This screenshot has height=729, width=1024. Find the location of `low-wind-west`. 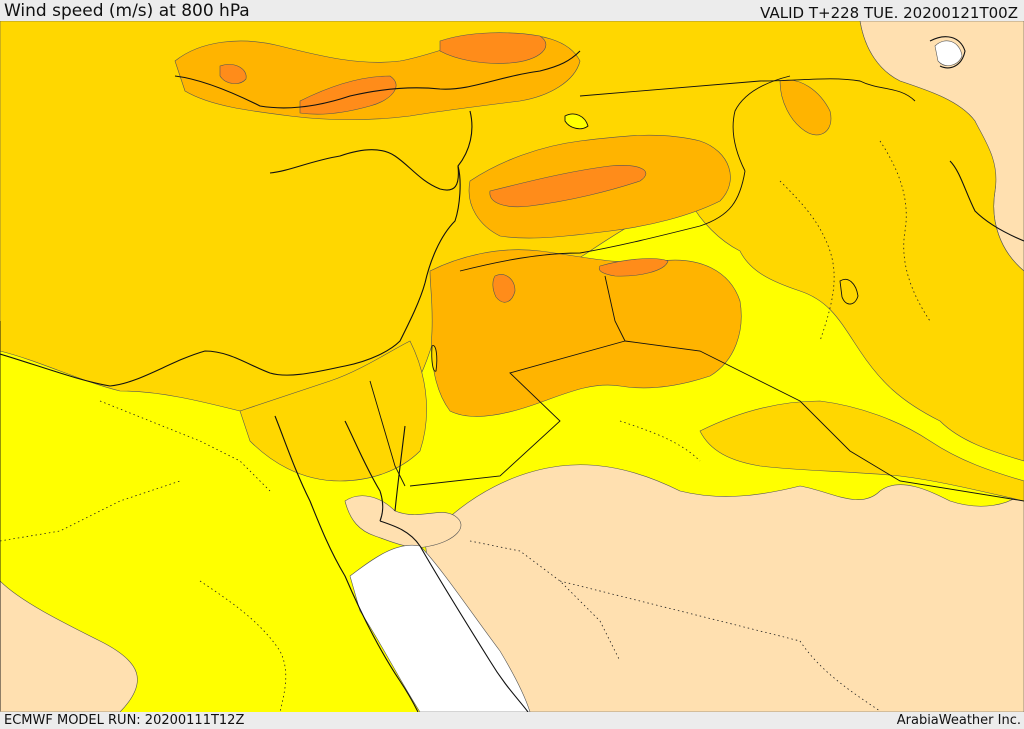

low-wind-west is located at coordinates (69, 646).